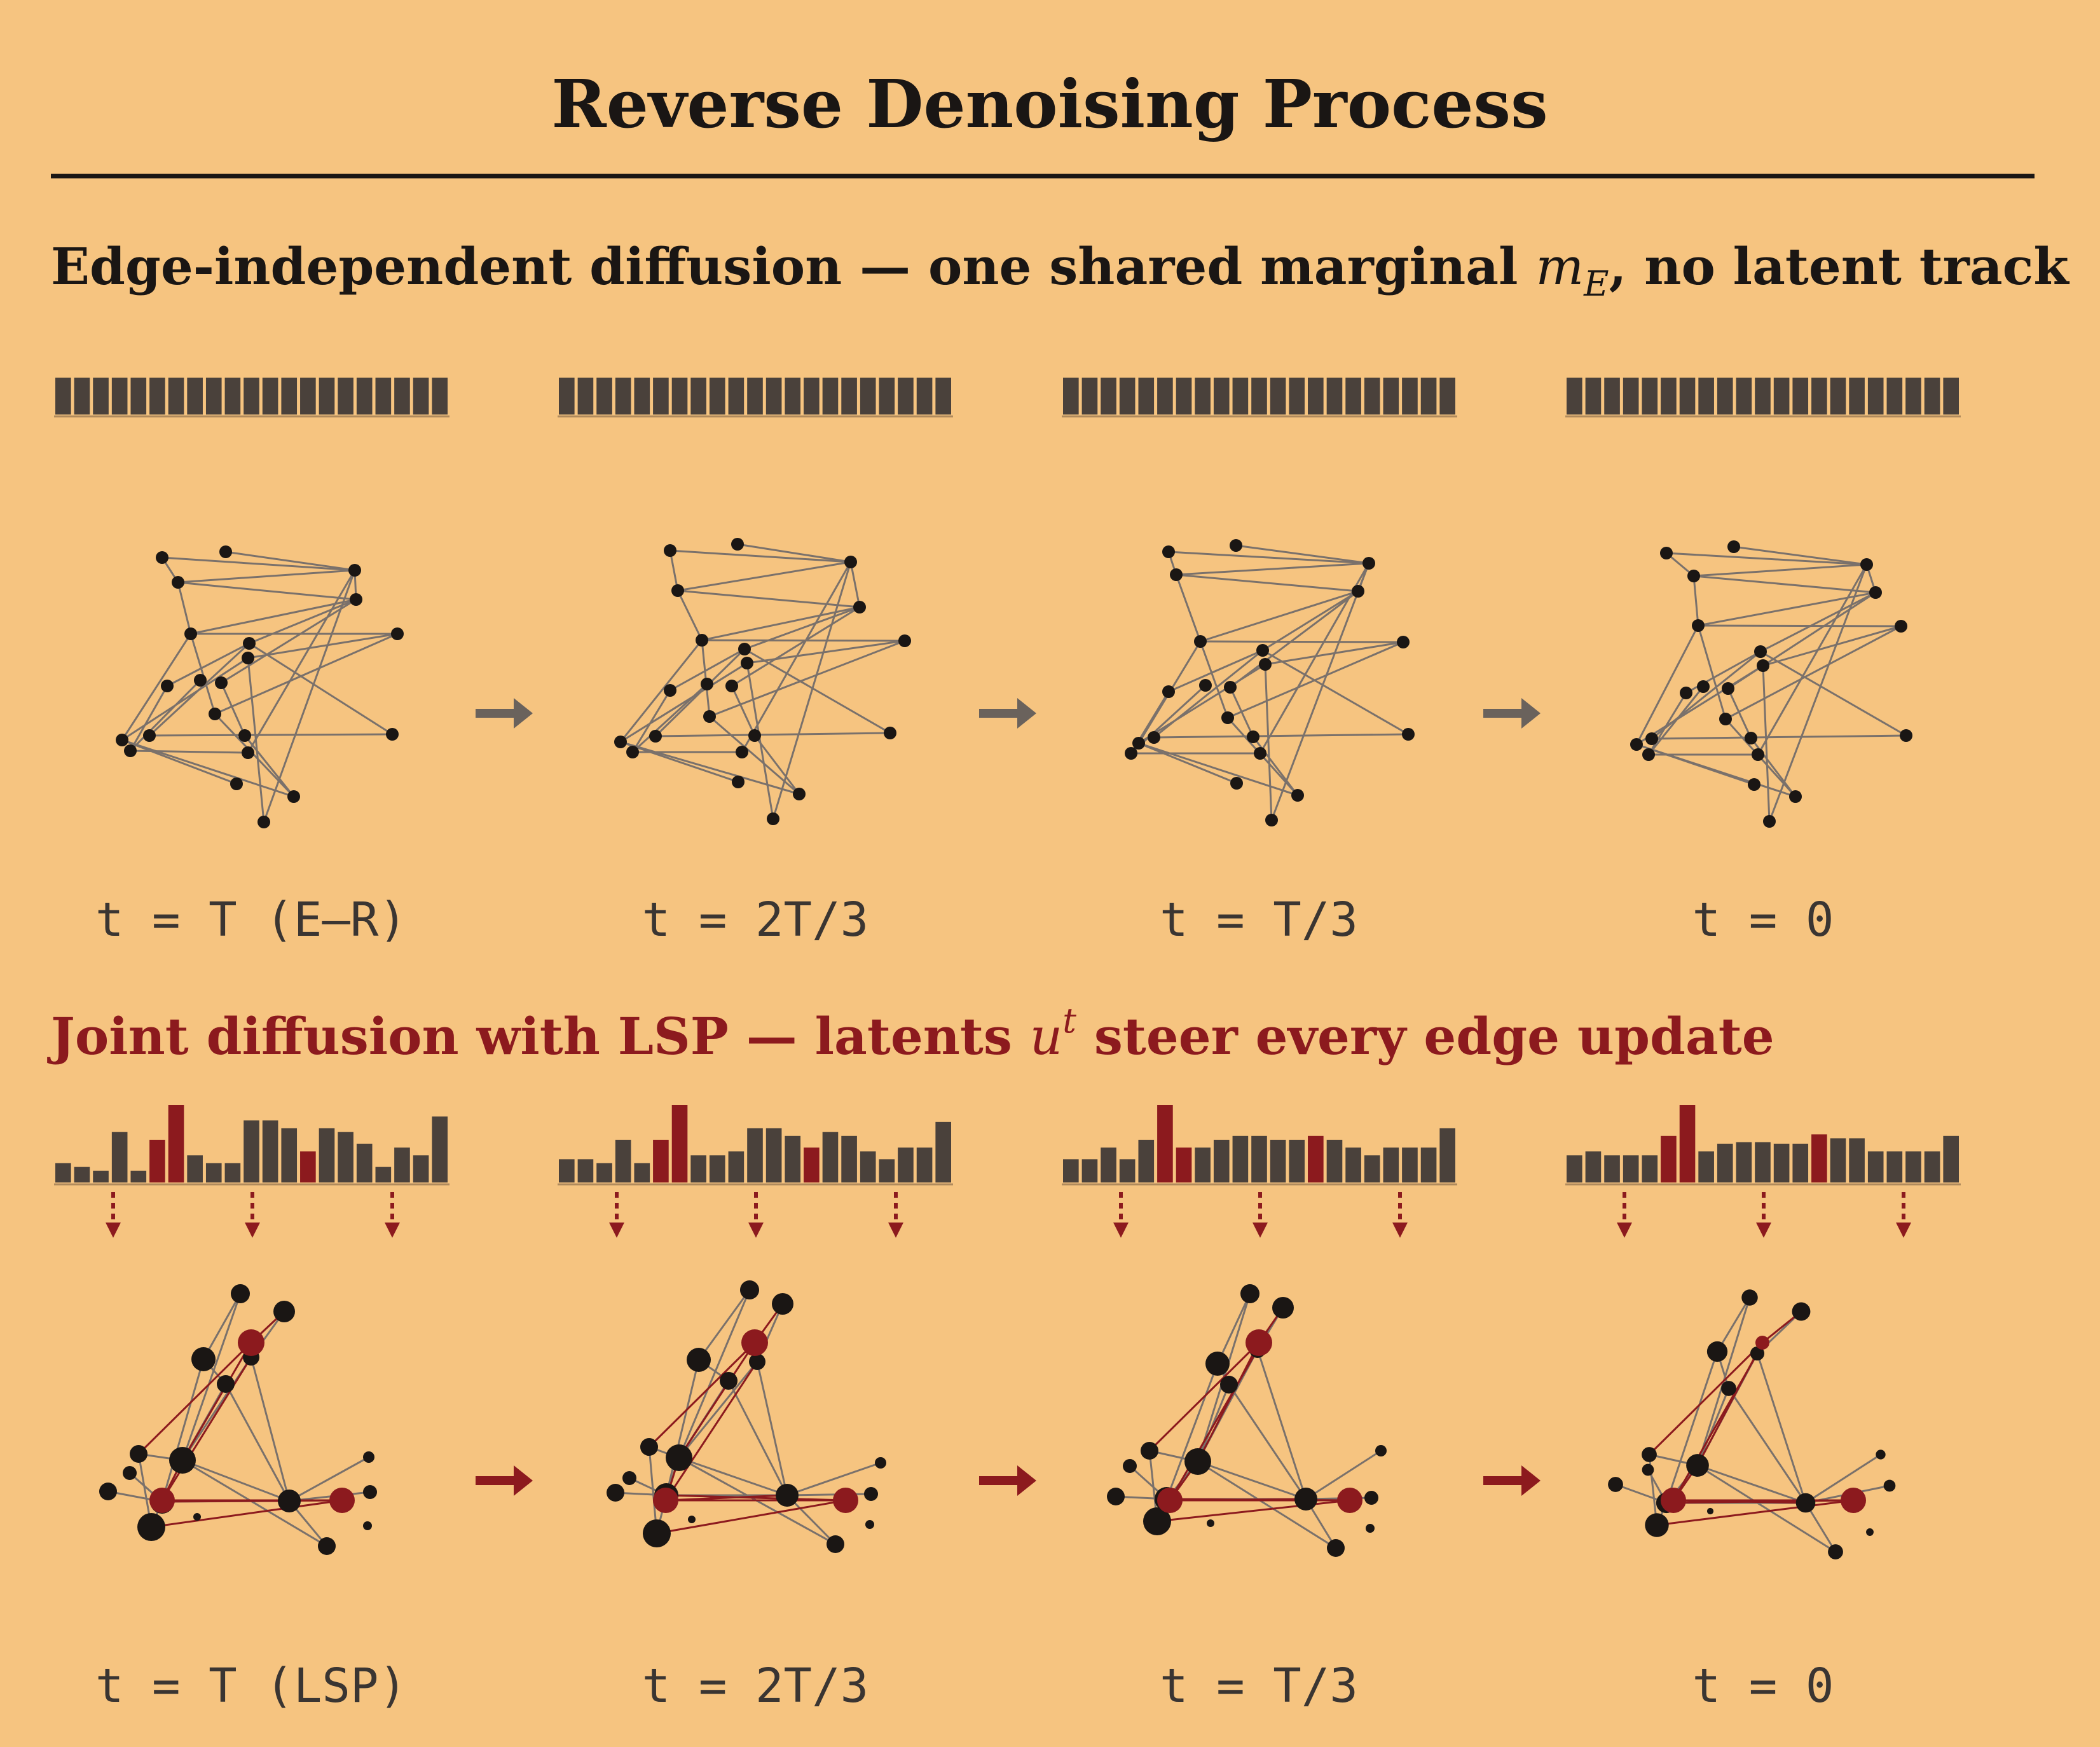 This screenshot has height=1747, width=2100. I want to click on row2-arrows, so click(1008, 1480).